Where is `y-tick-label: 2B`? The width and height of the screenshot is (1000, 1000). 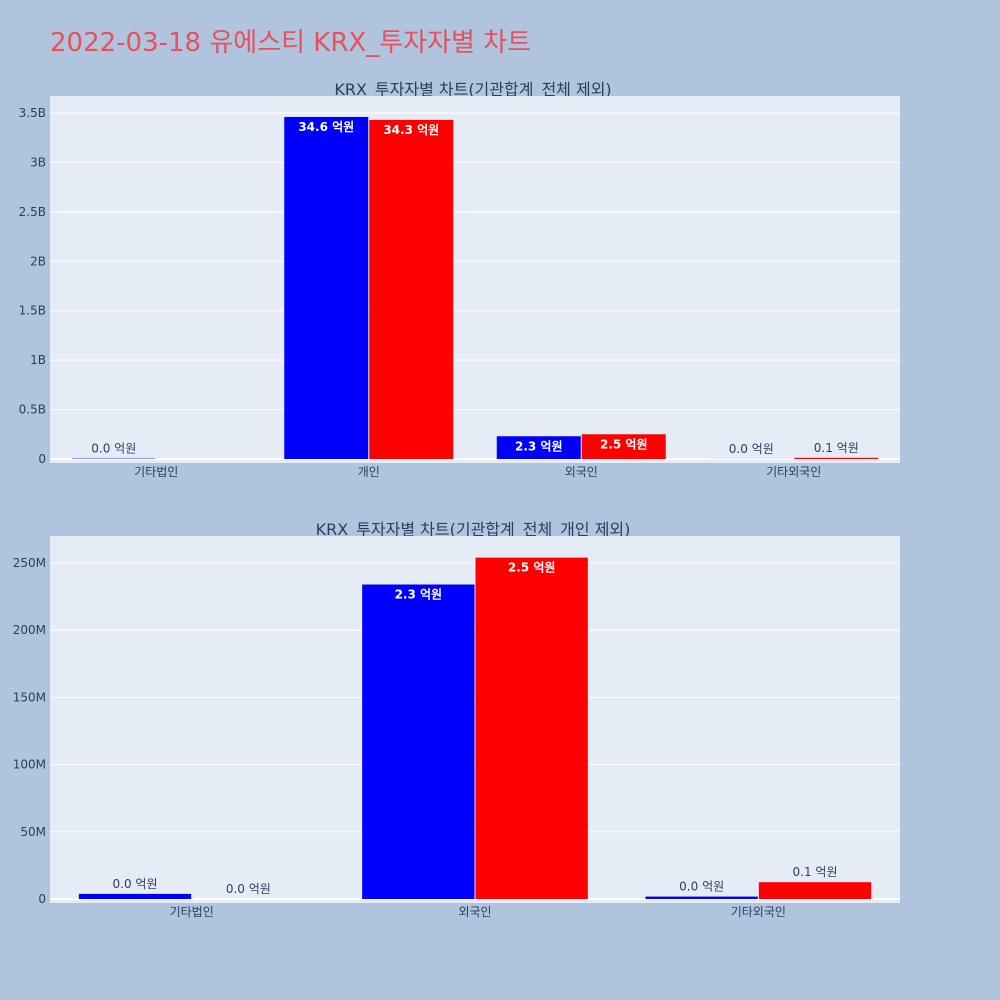 y-tick-label: 2B is located at coordinates (38, 261).